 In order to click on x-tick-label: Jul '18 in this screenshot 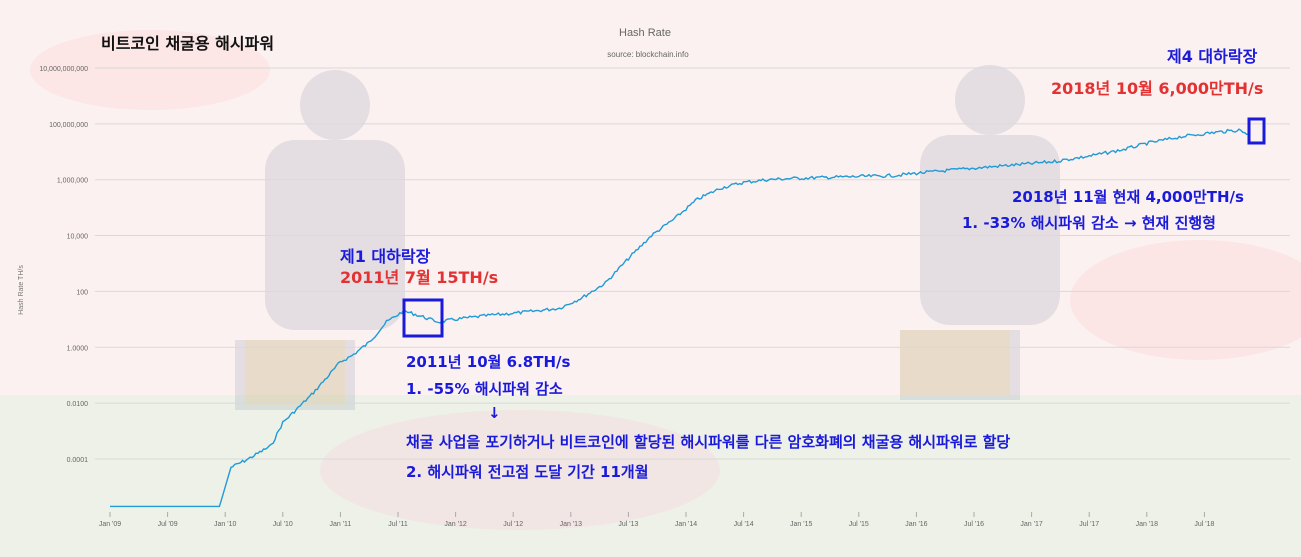, I will do `click(1204, 524)`.